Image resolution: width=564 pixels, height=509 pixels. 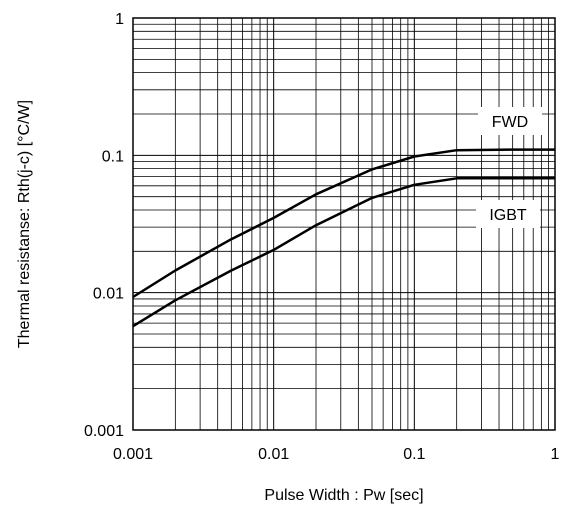 What do you see at coordinates (555, 454) in the screenshot?
I see `x-tick-label: 1` at bounding box center [555, 454].